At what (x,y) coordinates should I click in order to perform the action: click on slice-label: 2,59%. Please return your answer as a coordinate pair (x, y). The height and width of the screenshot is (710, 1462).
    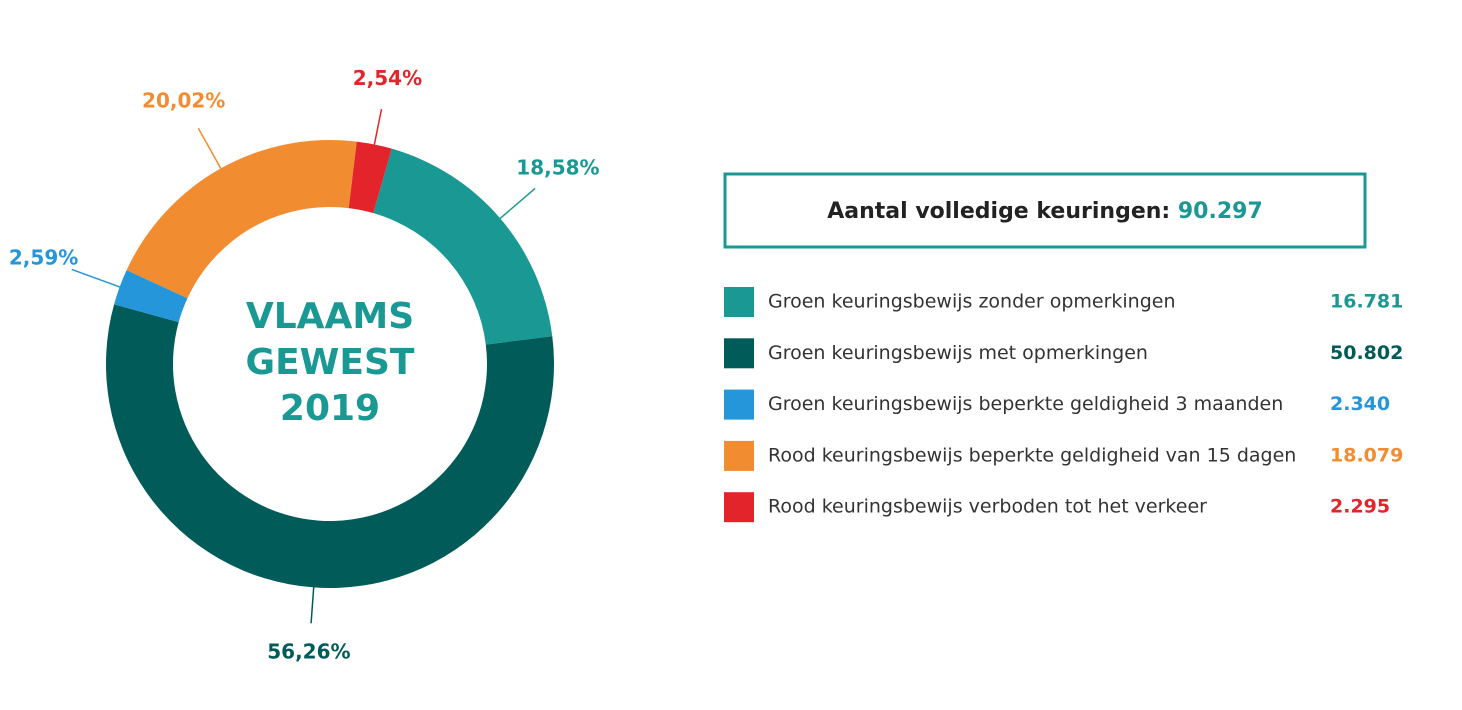
    Looking at the image, I should click on (43, 258).